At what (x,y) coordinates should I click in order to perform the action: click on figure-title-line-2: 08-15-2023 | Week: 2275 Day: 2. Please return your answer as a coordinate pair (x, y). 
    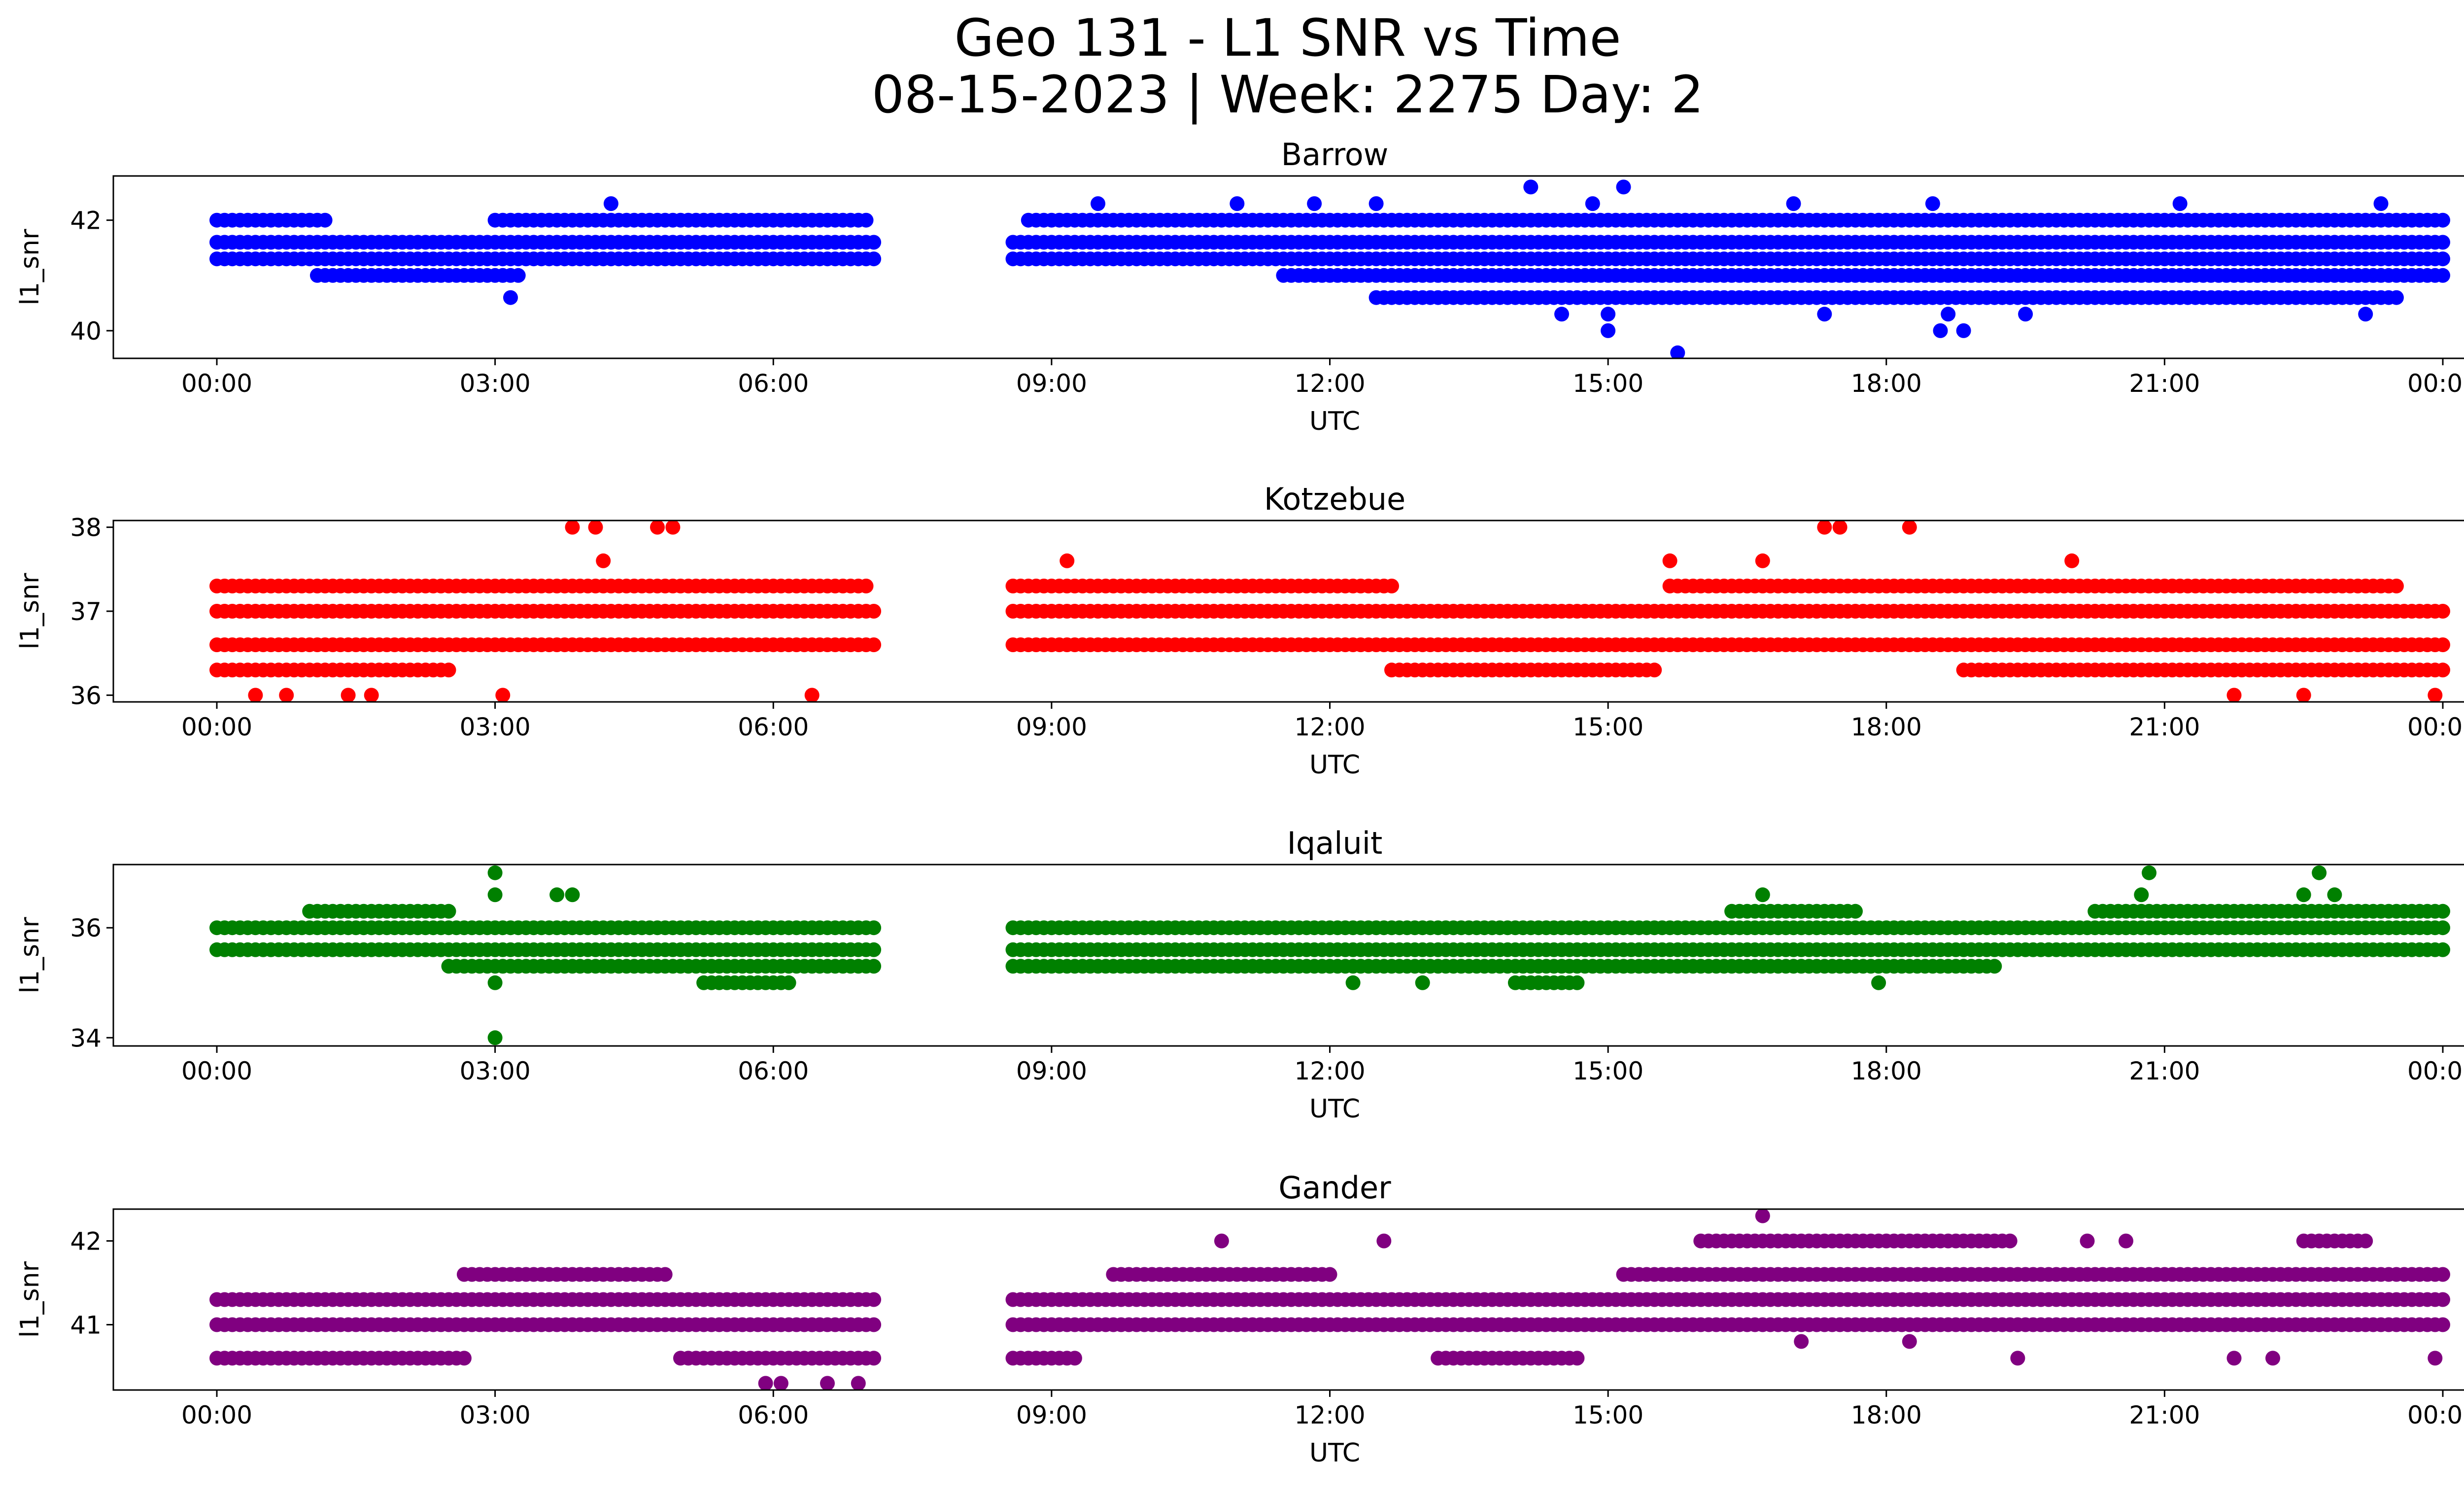
    Looking at the image, I should click on (1287, 95).